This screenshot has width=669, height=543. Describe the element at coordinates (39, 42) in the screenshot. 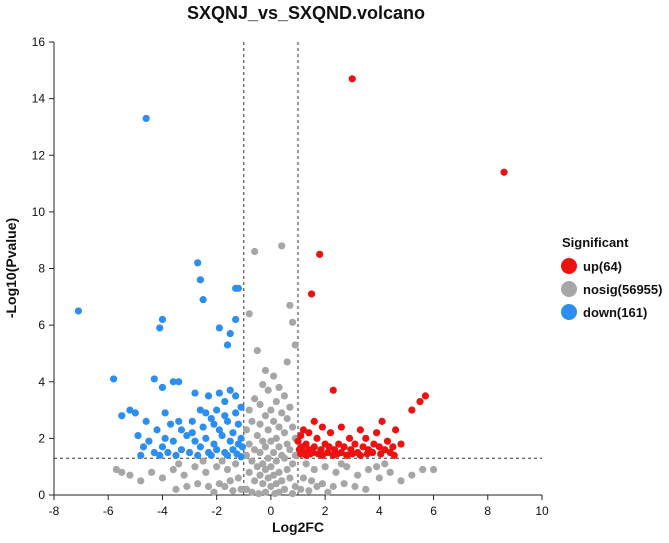

I see `y-tick-label: 16` at that location.